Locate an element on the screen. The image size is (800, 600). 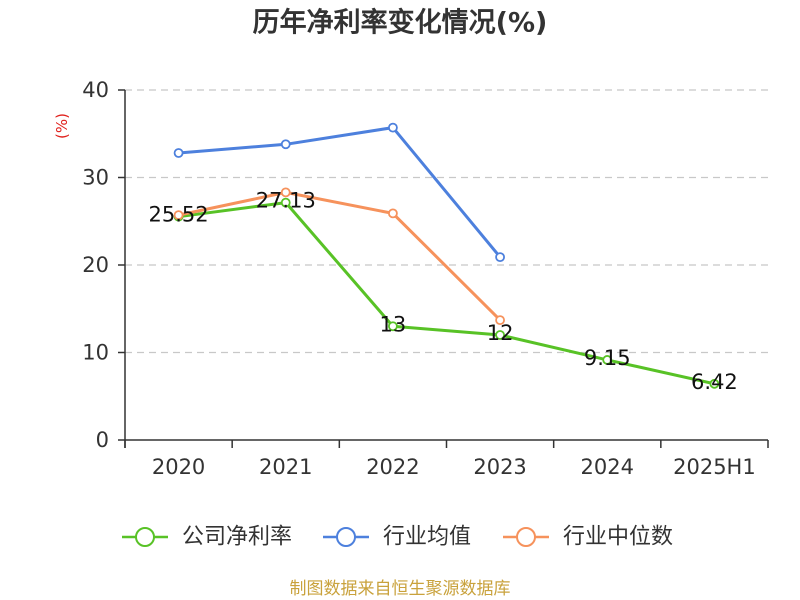
legend-label: 行业均值 is located at coordinates (427, 537).